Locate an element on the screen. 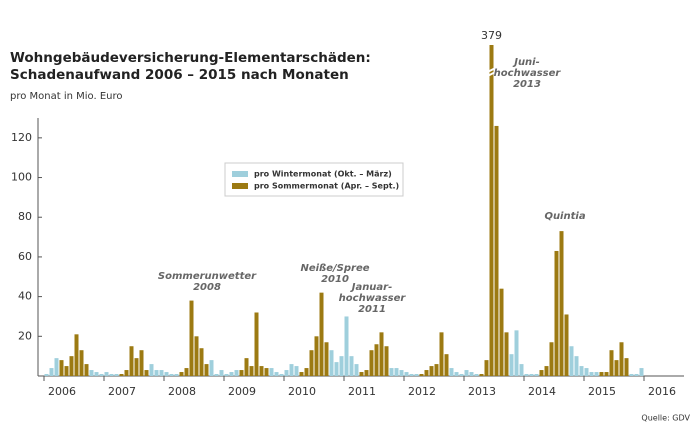  y-tick-label: 120 is located at coordinates (21, 137).